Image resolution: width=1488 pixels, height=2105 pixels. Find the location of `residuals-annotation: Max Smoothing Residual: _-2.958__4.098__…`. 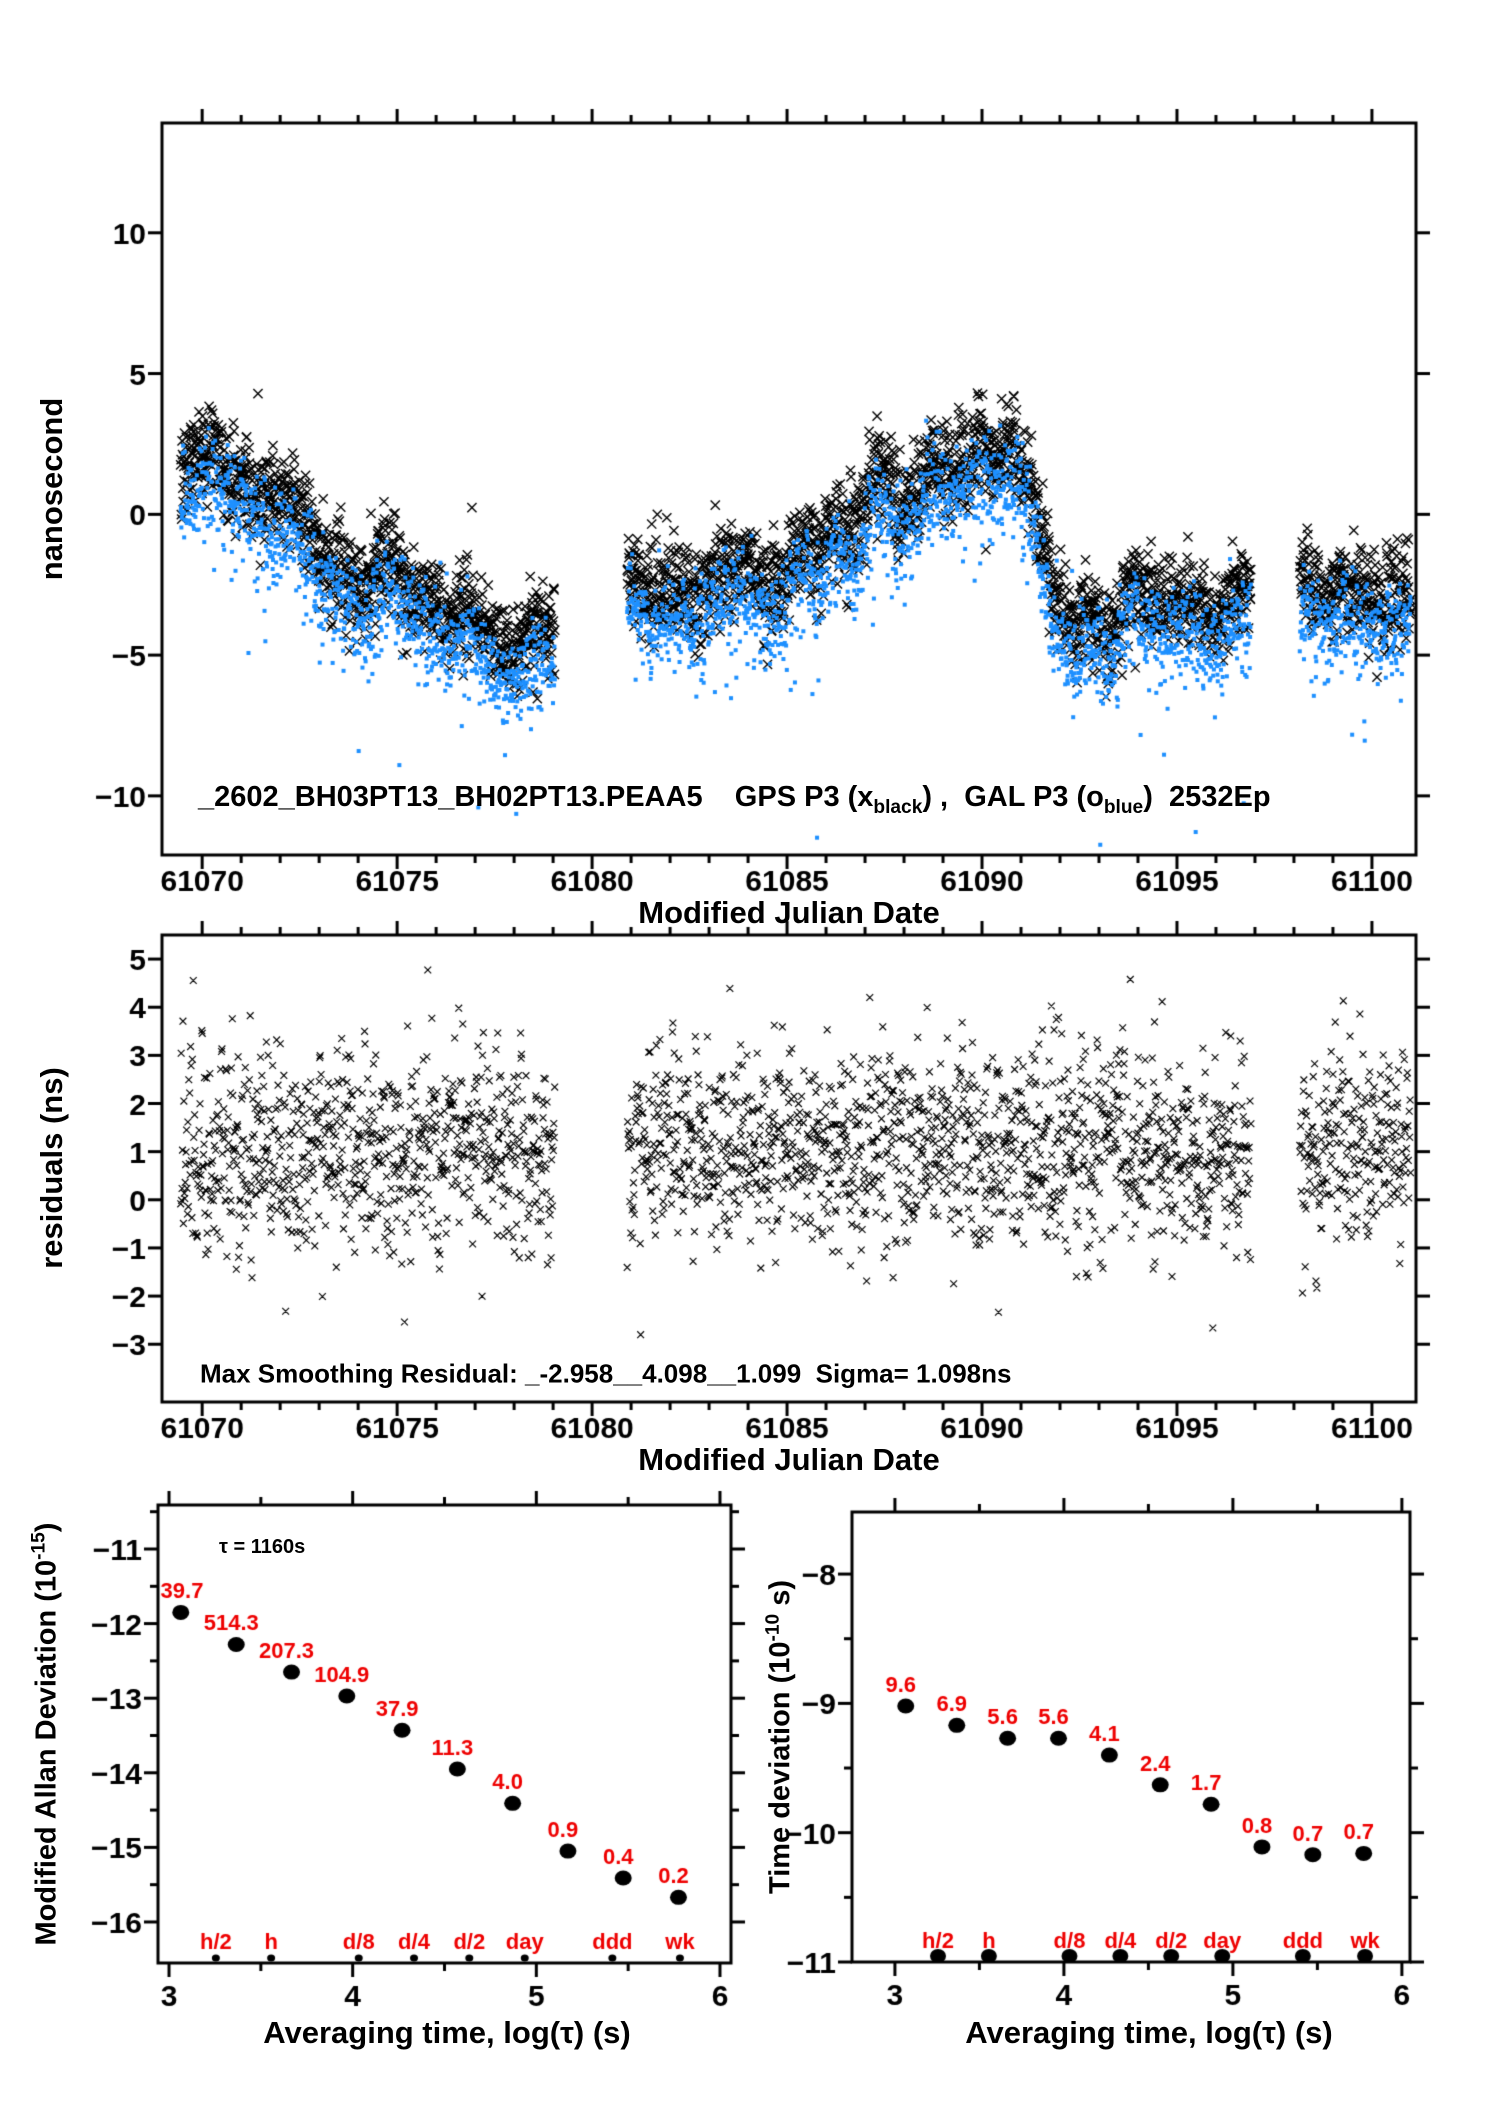

residuals-annotation: Max Smoothing Residual: _-2.958__4.098__… is located at coordinates (606, 1373).